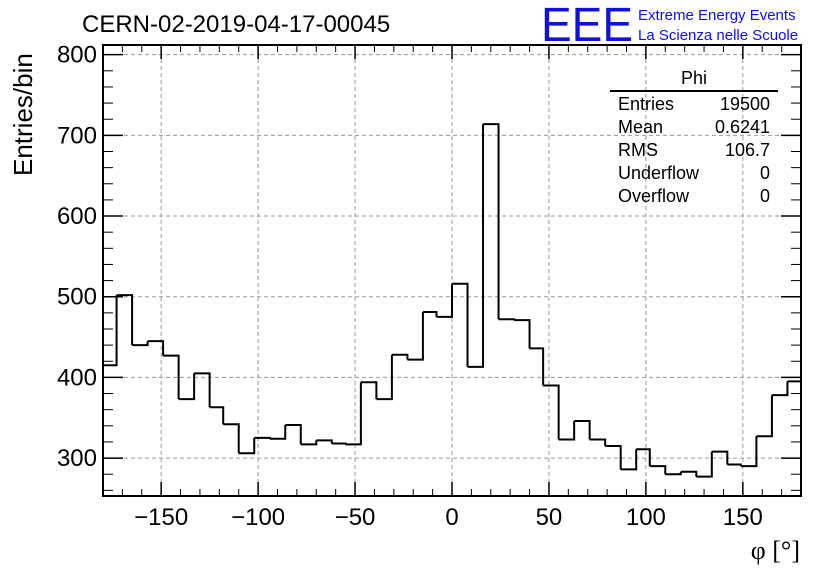  I want to click on x-tick-label: 0, so click(451, 517).